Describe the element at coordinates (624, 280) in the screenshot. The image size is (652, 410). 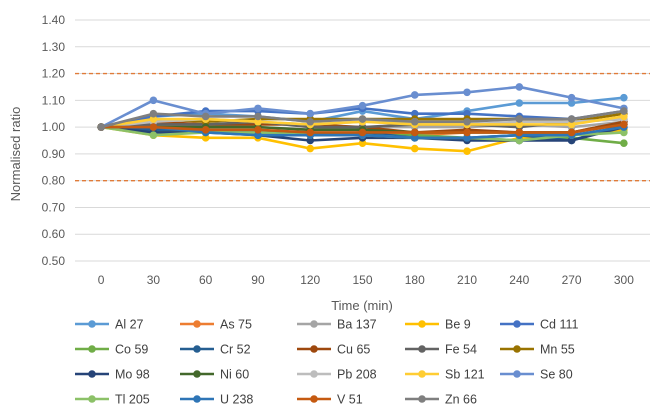
I see `x-tick-label: 300` at that location.